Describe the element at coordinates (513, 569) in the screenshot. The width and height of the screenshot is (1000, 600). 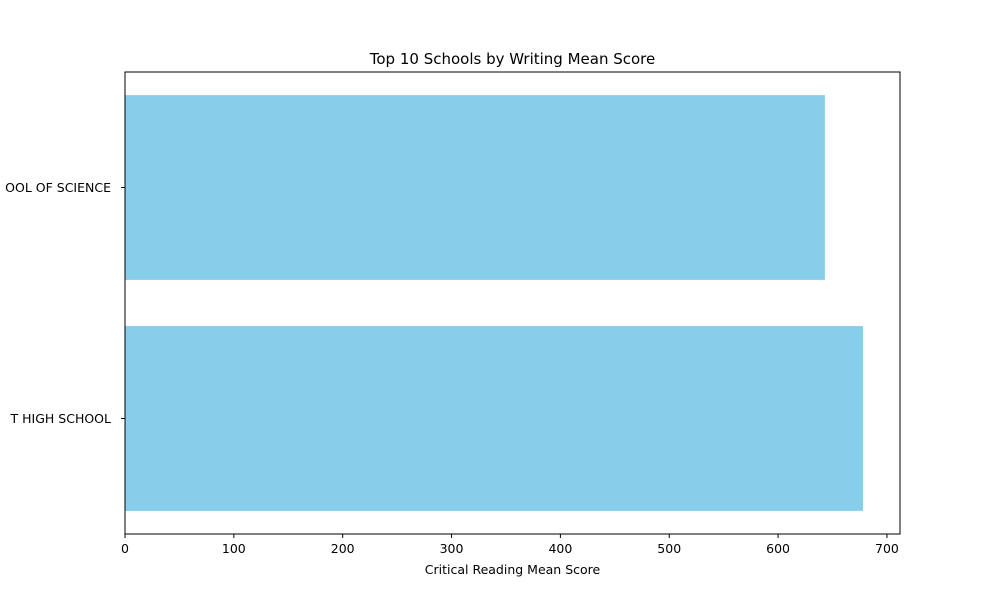
I see `x-axis-label: Critical Reading Mean Score` at that location.